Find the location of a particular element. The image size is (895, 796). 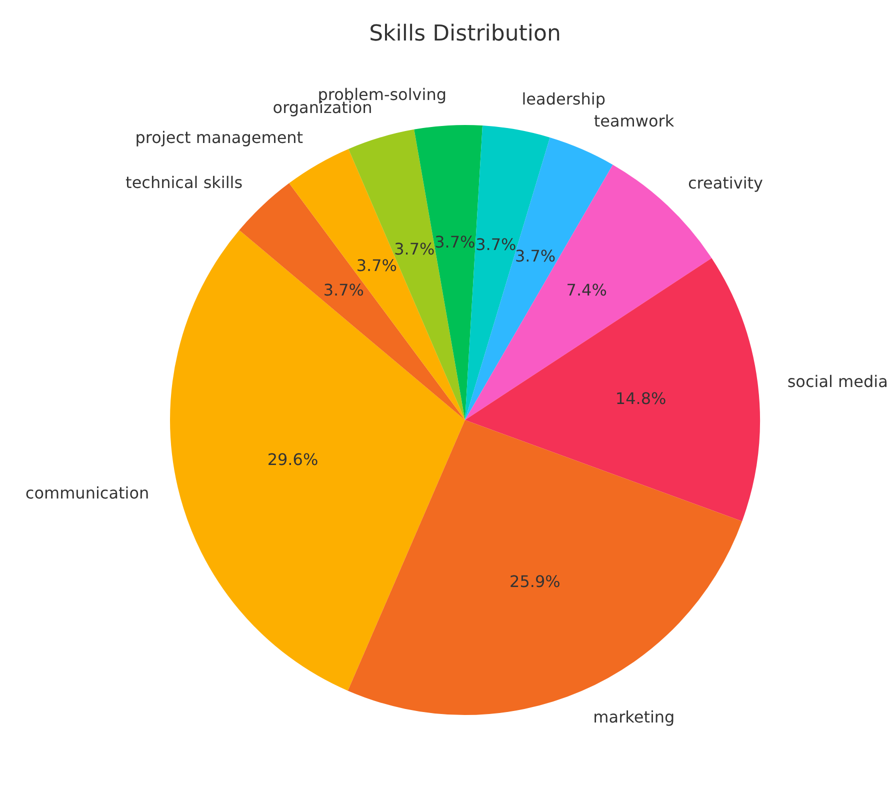

slice-label: leadership is located at coordinates (564, 99).